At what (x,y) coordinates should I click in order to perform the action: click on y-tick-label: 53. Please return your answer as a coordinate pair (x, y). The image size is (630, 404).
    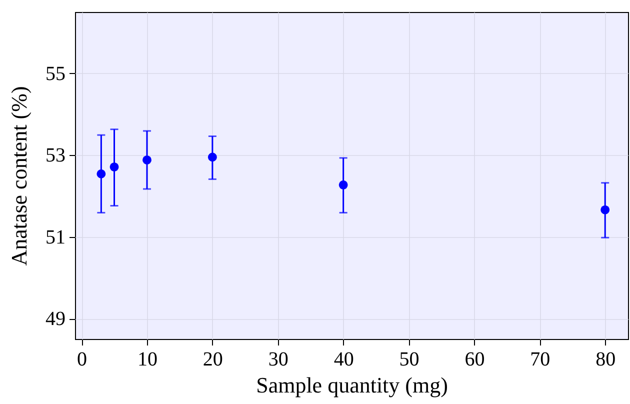
    Looking at the image, I should click on (56, 155).